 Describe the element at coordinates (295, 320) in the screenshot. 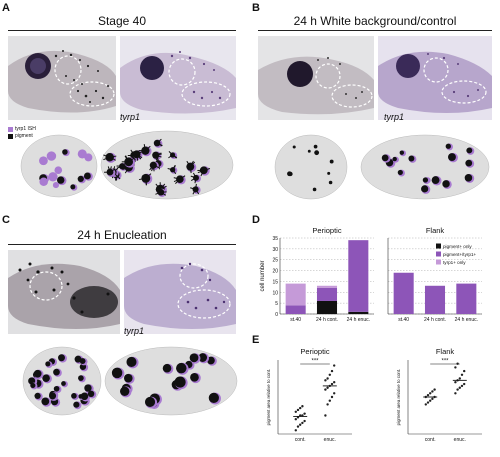

I see `x-tick-label: st.40` at that location.